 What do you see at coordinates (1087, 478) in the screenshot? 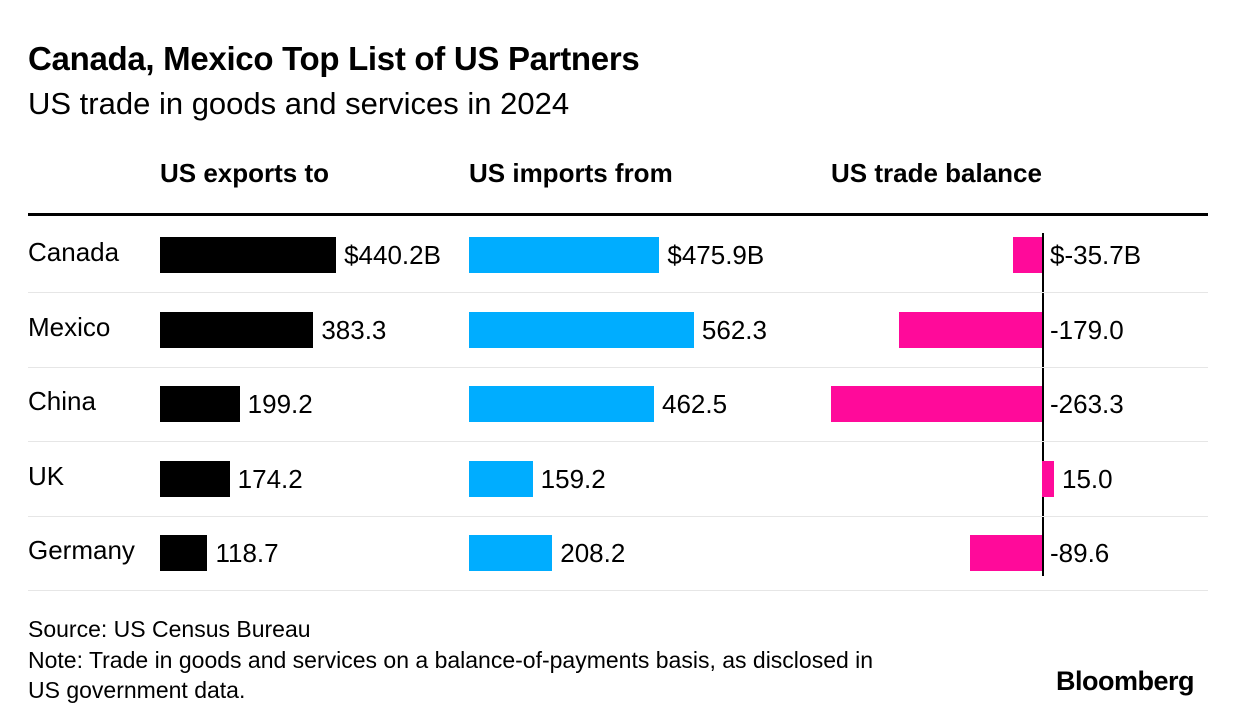
I see `balance-value-label: 15.0` at bounding box center [1087, 478].